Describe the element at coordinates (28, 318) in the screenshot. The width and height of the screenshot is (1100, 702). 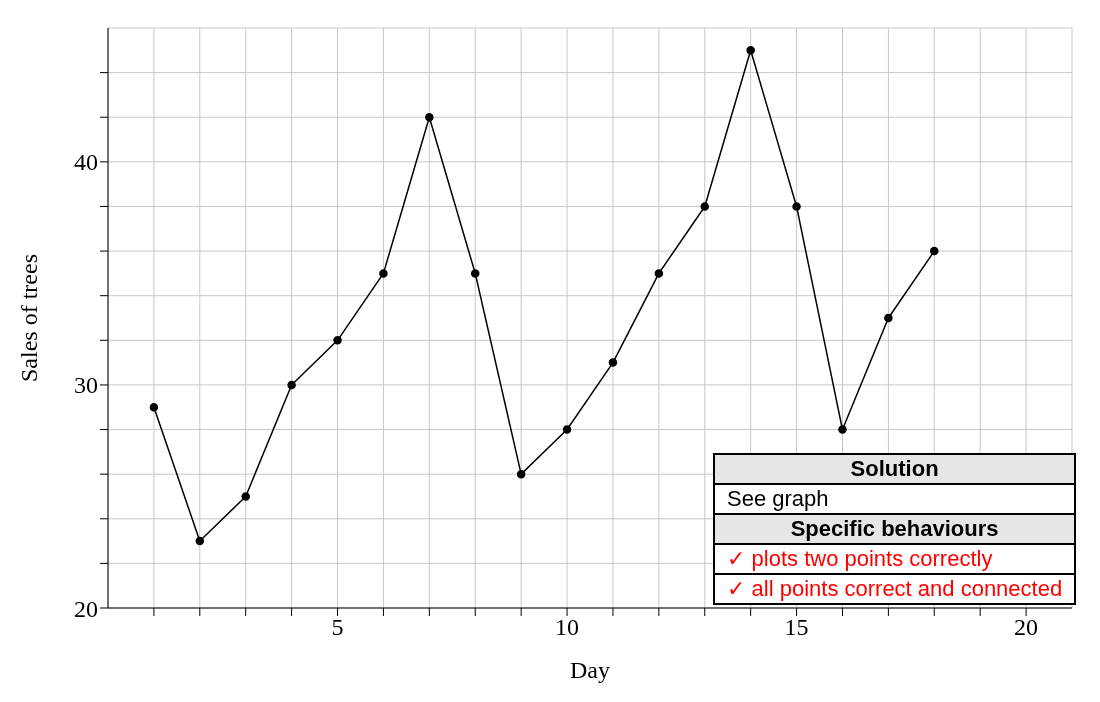
I see `y-axis-title: Sales of trees` at that location.